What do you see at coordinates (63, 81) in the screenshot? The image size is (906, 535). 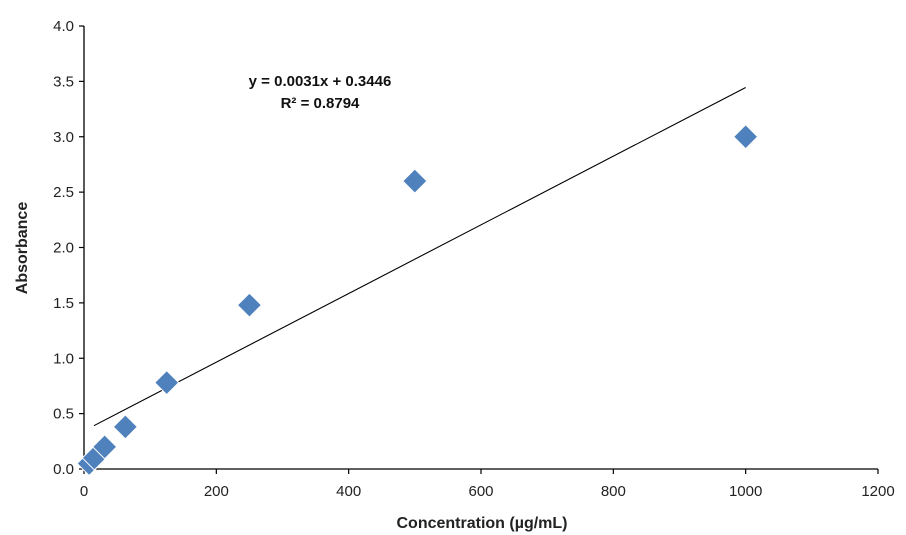 I see `y-tick-label: 3.5` at bounding box center [63, 81].